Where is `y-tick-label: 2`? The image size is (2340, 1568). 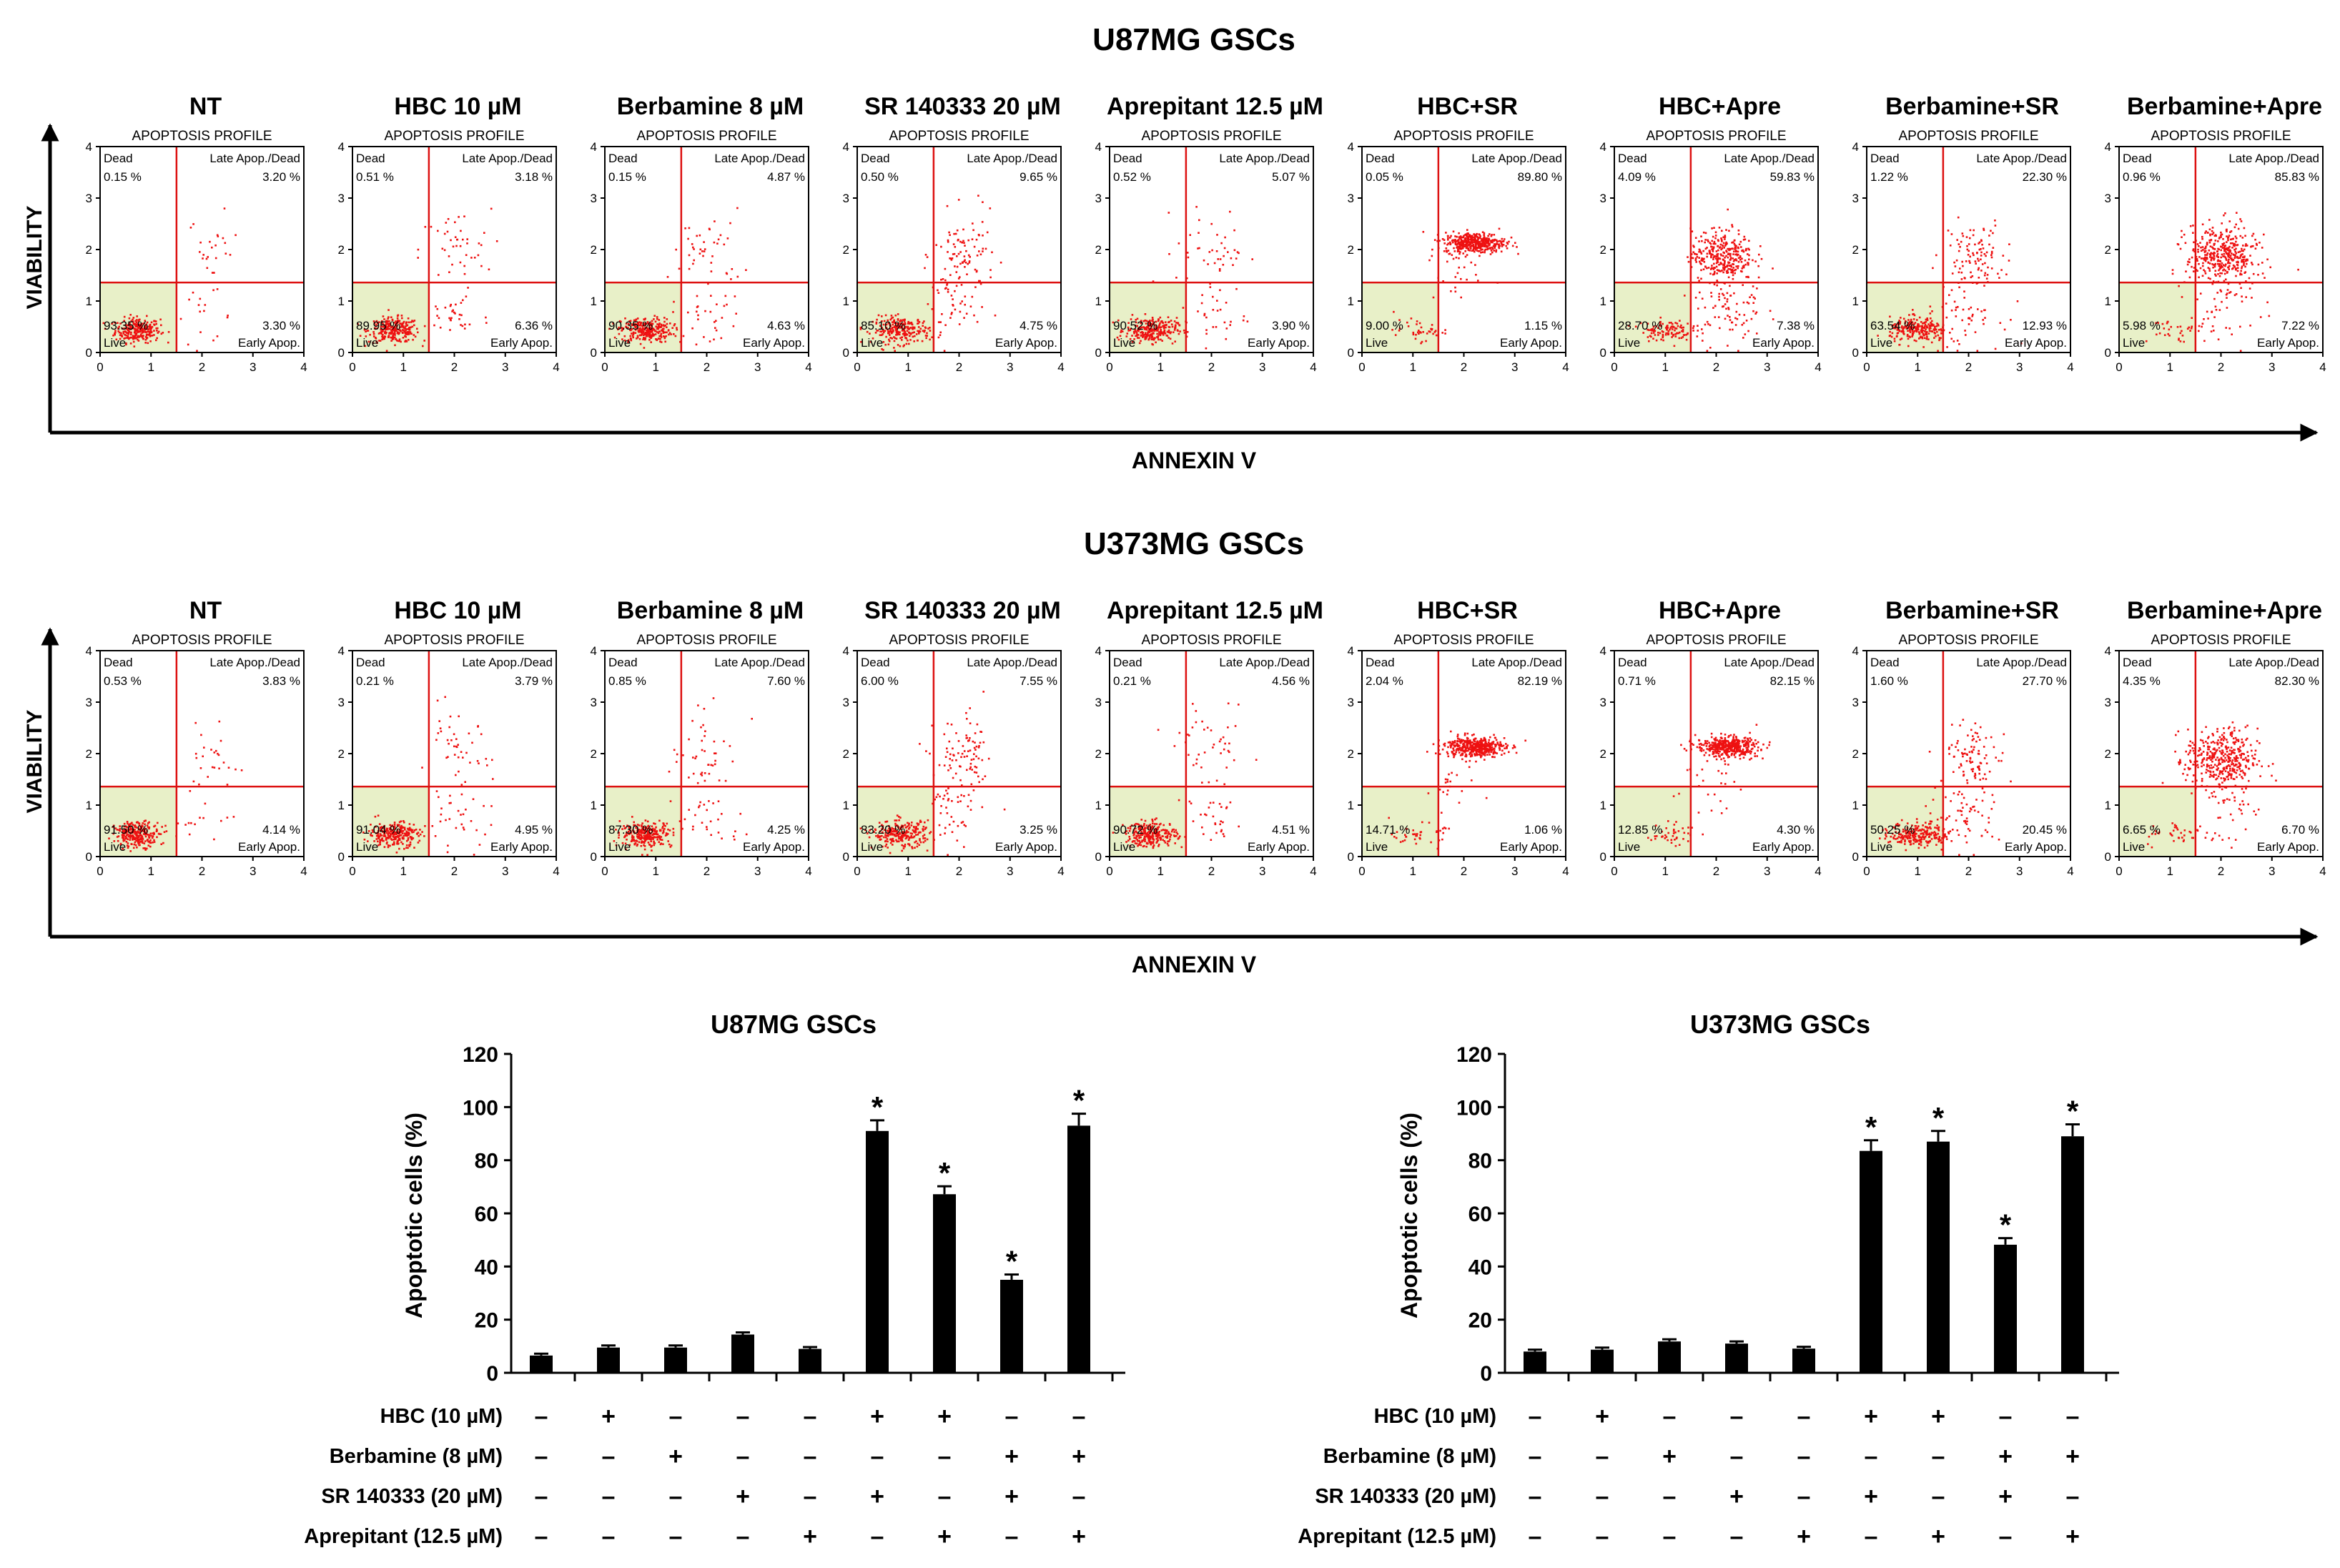
y-tick-label: 2 is located at coordinates (89, 250).